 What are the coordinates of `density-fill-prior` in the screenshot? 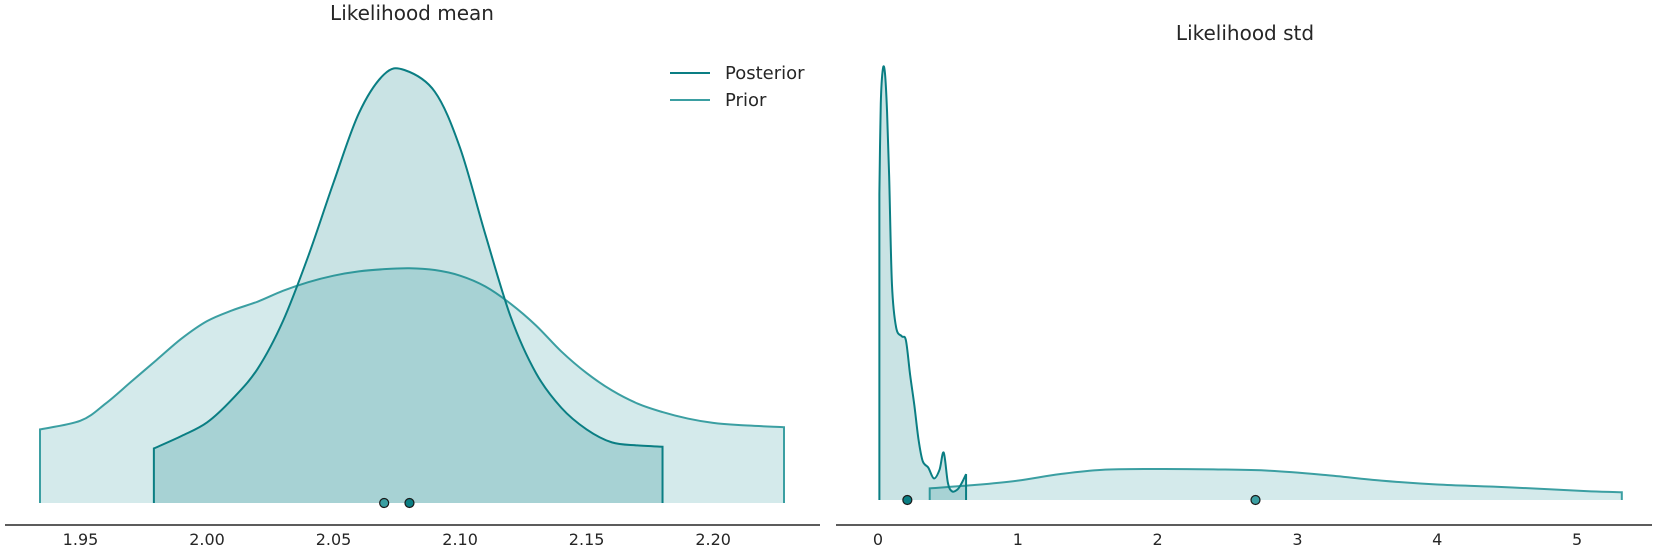 It's located at (1275, 484).